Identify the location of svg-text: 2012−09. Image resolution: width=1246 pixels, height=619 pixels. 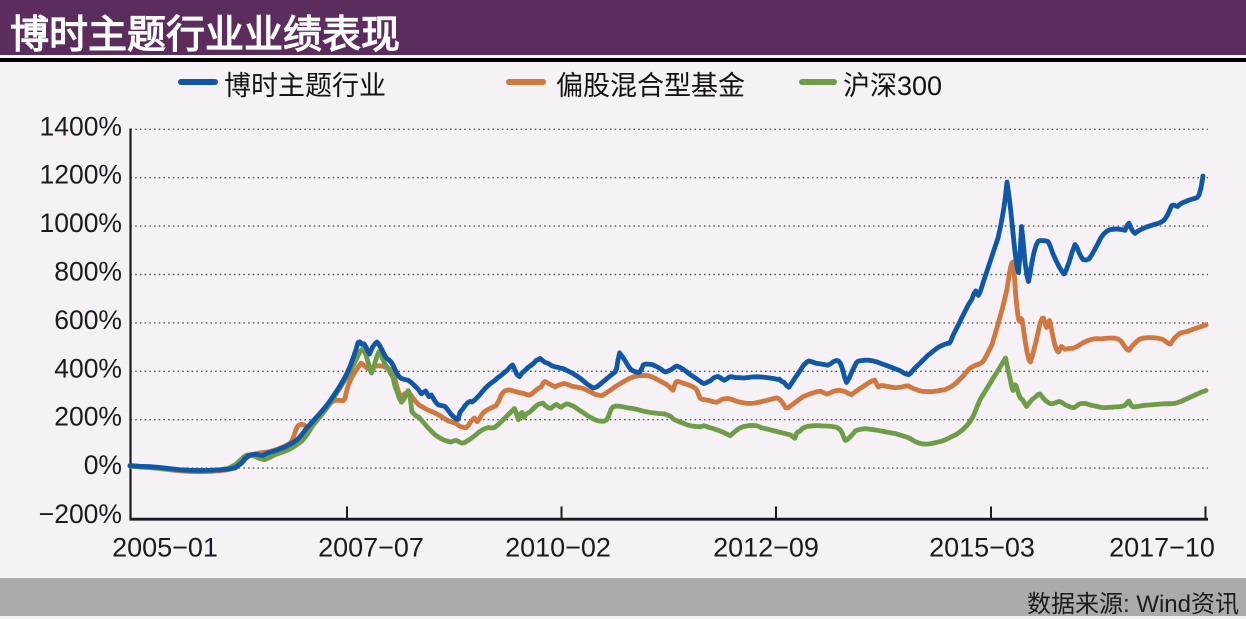
(766, 548).